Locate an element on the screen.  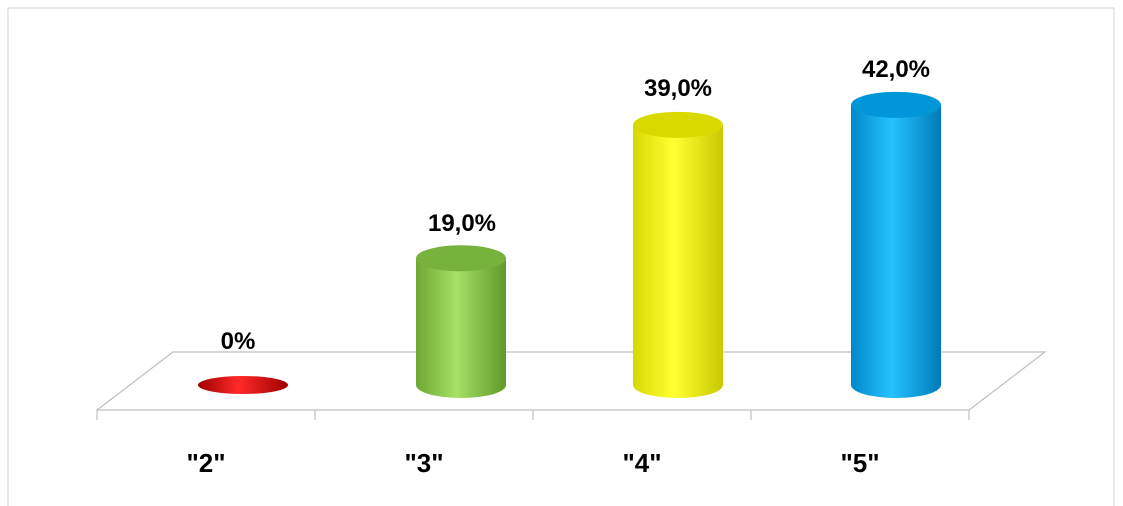
data-label-5: 42,0% is located at coordinates (896, 69).